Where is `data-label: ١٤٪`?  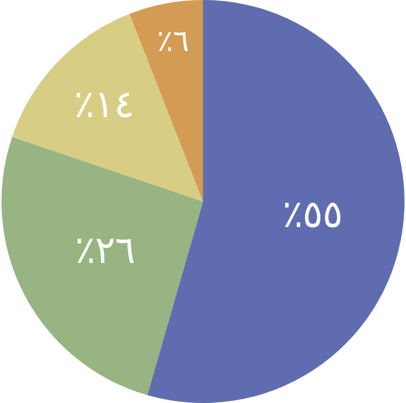 data-label: ١٤٪ is located at coordinates (104, 104).